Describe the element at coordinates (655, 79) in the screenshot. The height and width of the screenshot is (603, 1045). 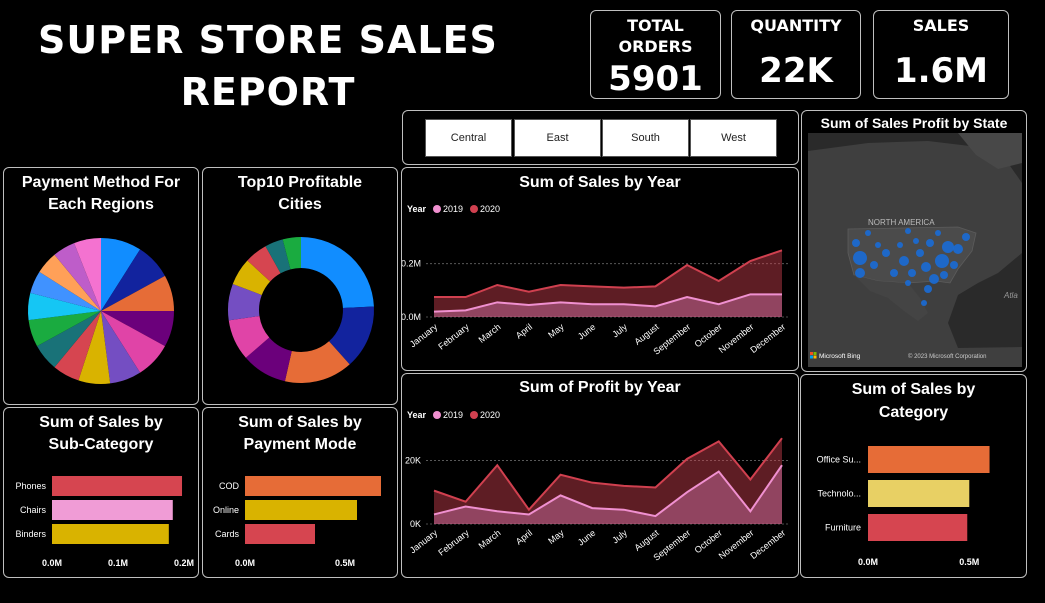
I see `kpi-total-orders-value: 5901` at that location.